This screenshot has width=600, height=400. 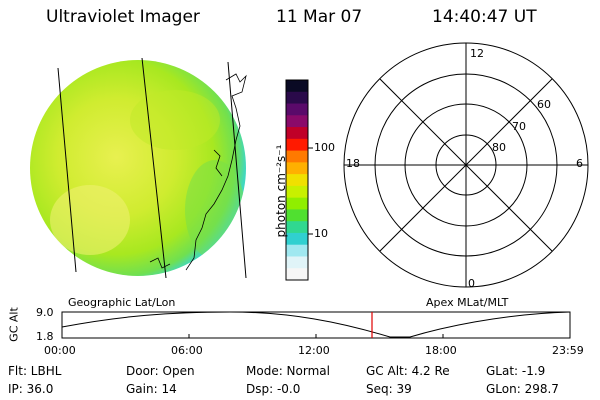 What do you see at coordinates (353, 163) in the screenshot?
I see `mlt-label-18: 18` at bounding box center [353, 163].